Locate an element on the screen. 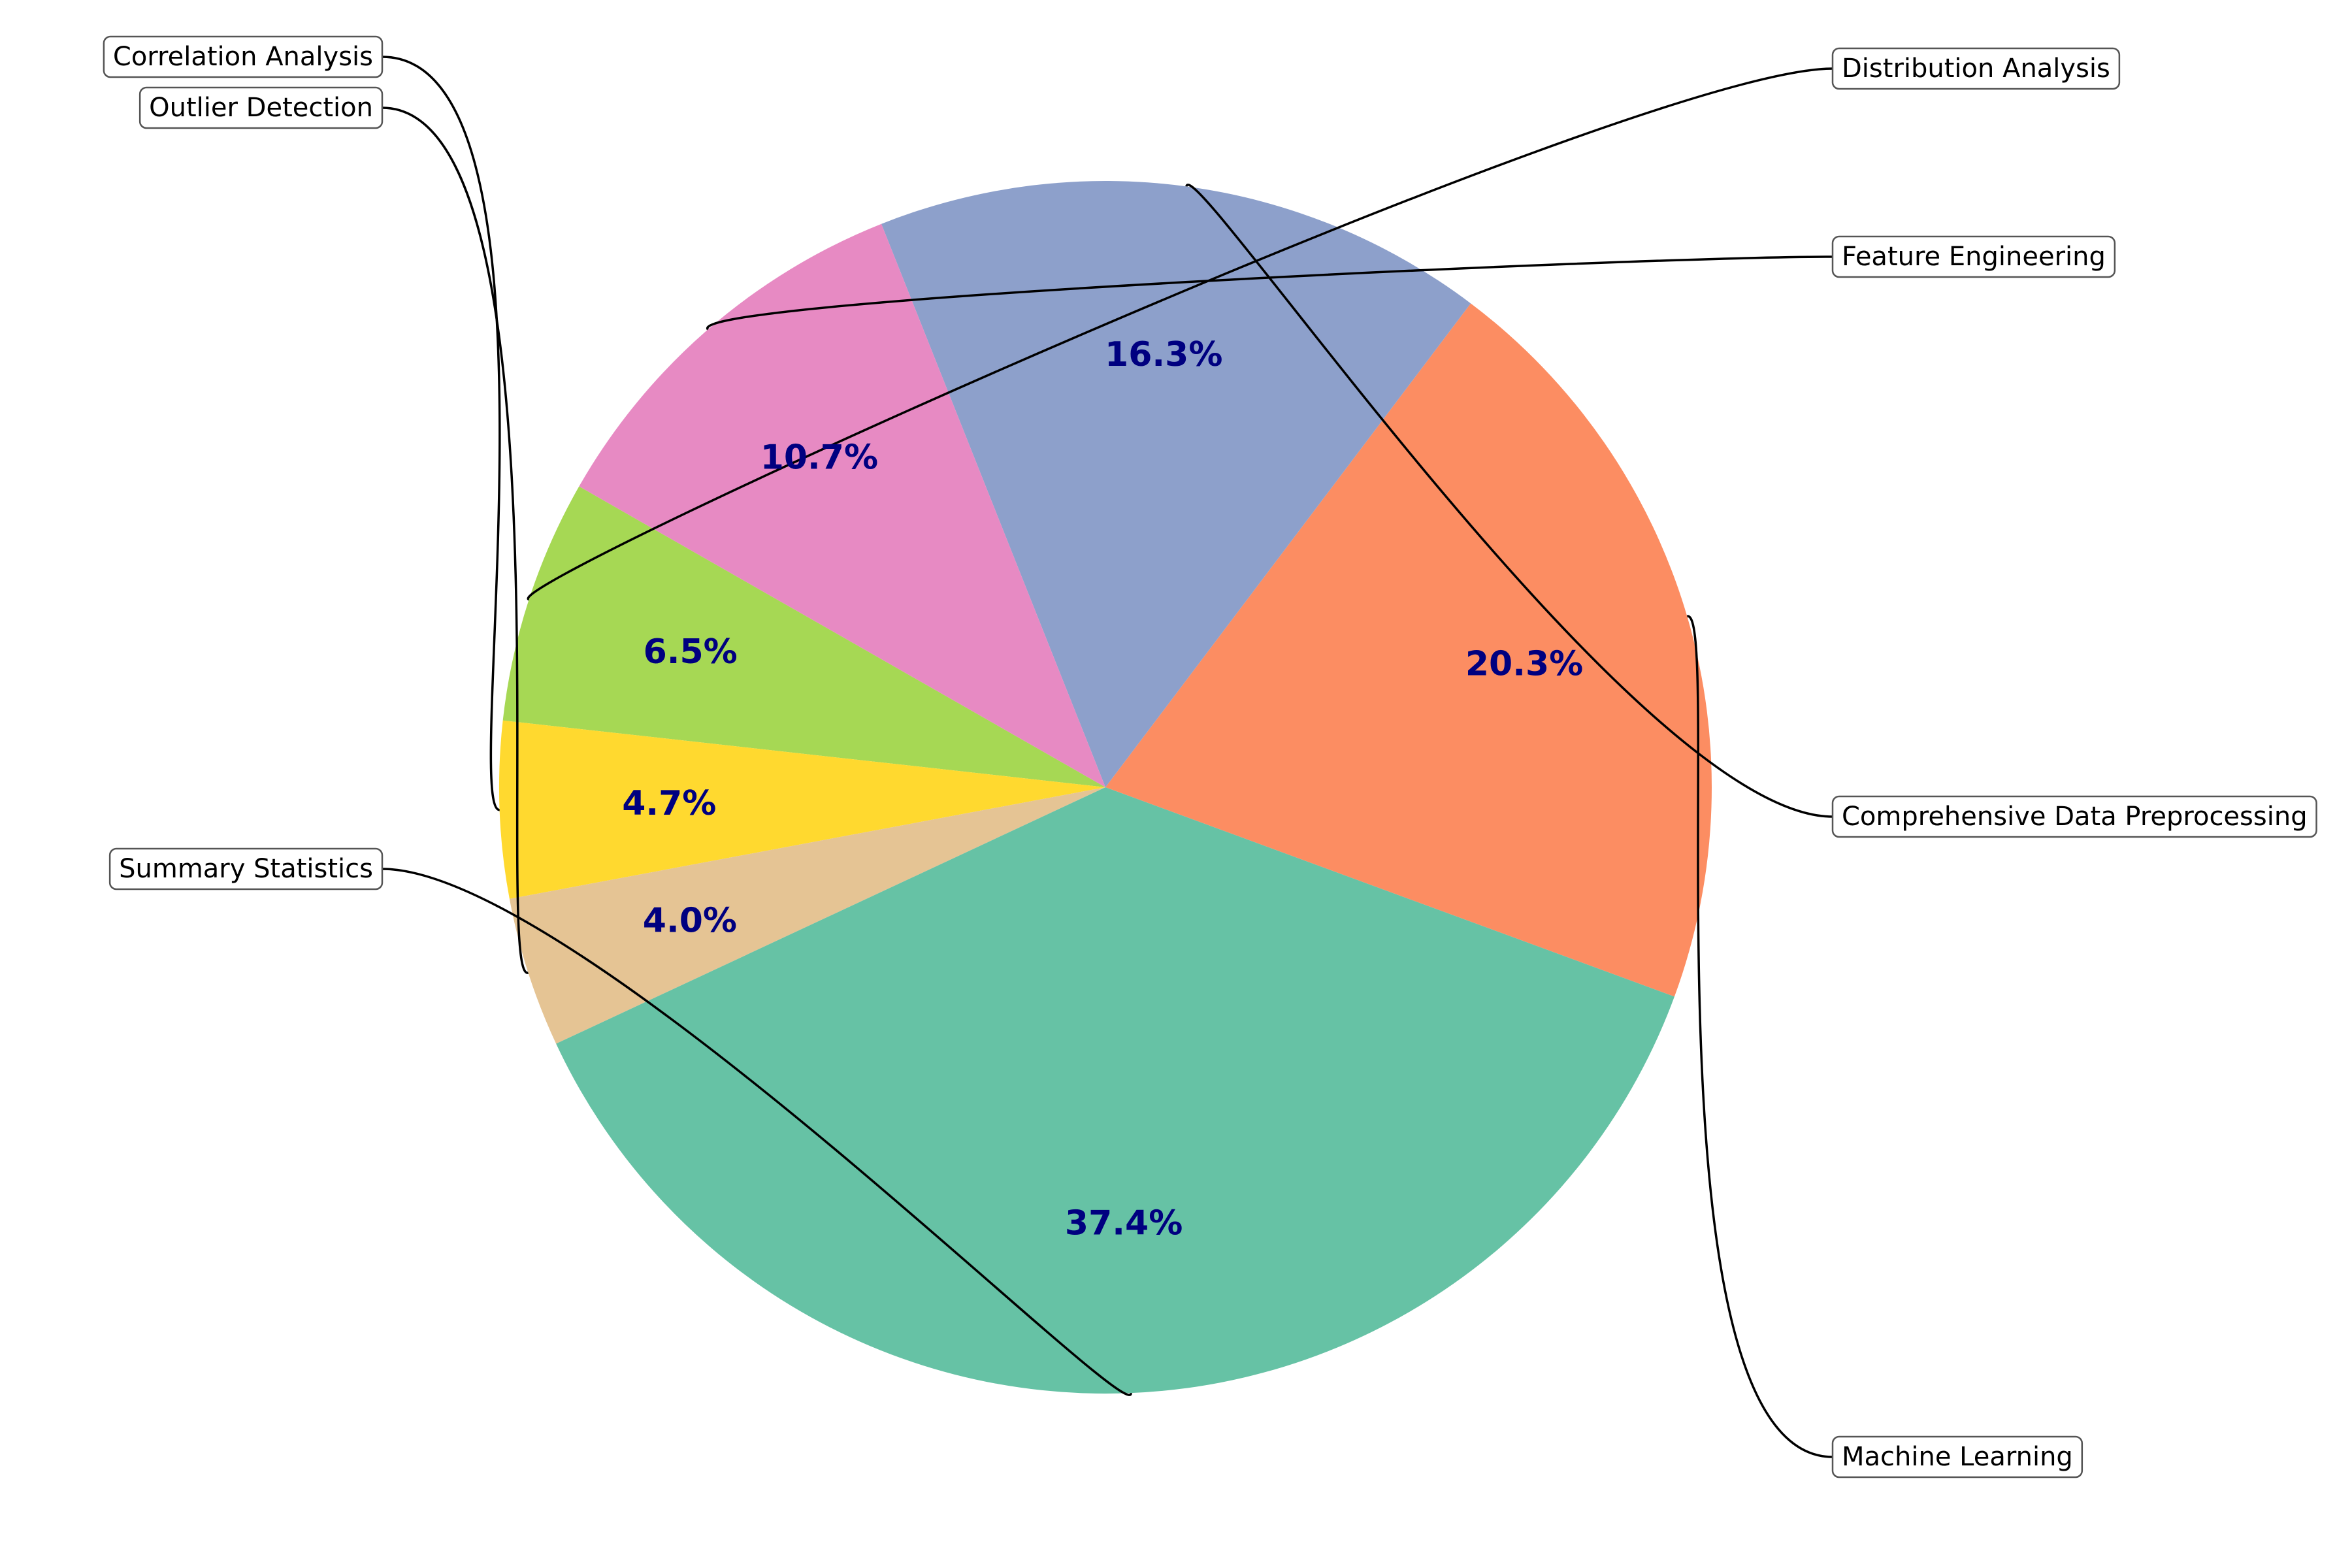 This screenshot has height=1568, width=2352. pie-slice-comprehensive-data-preprocessing is located at coordinates (1176, 484).